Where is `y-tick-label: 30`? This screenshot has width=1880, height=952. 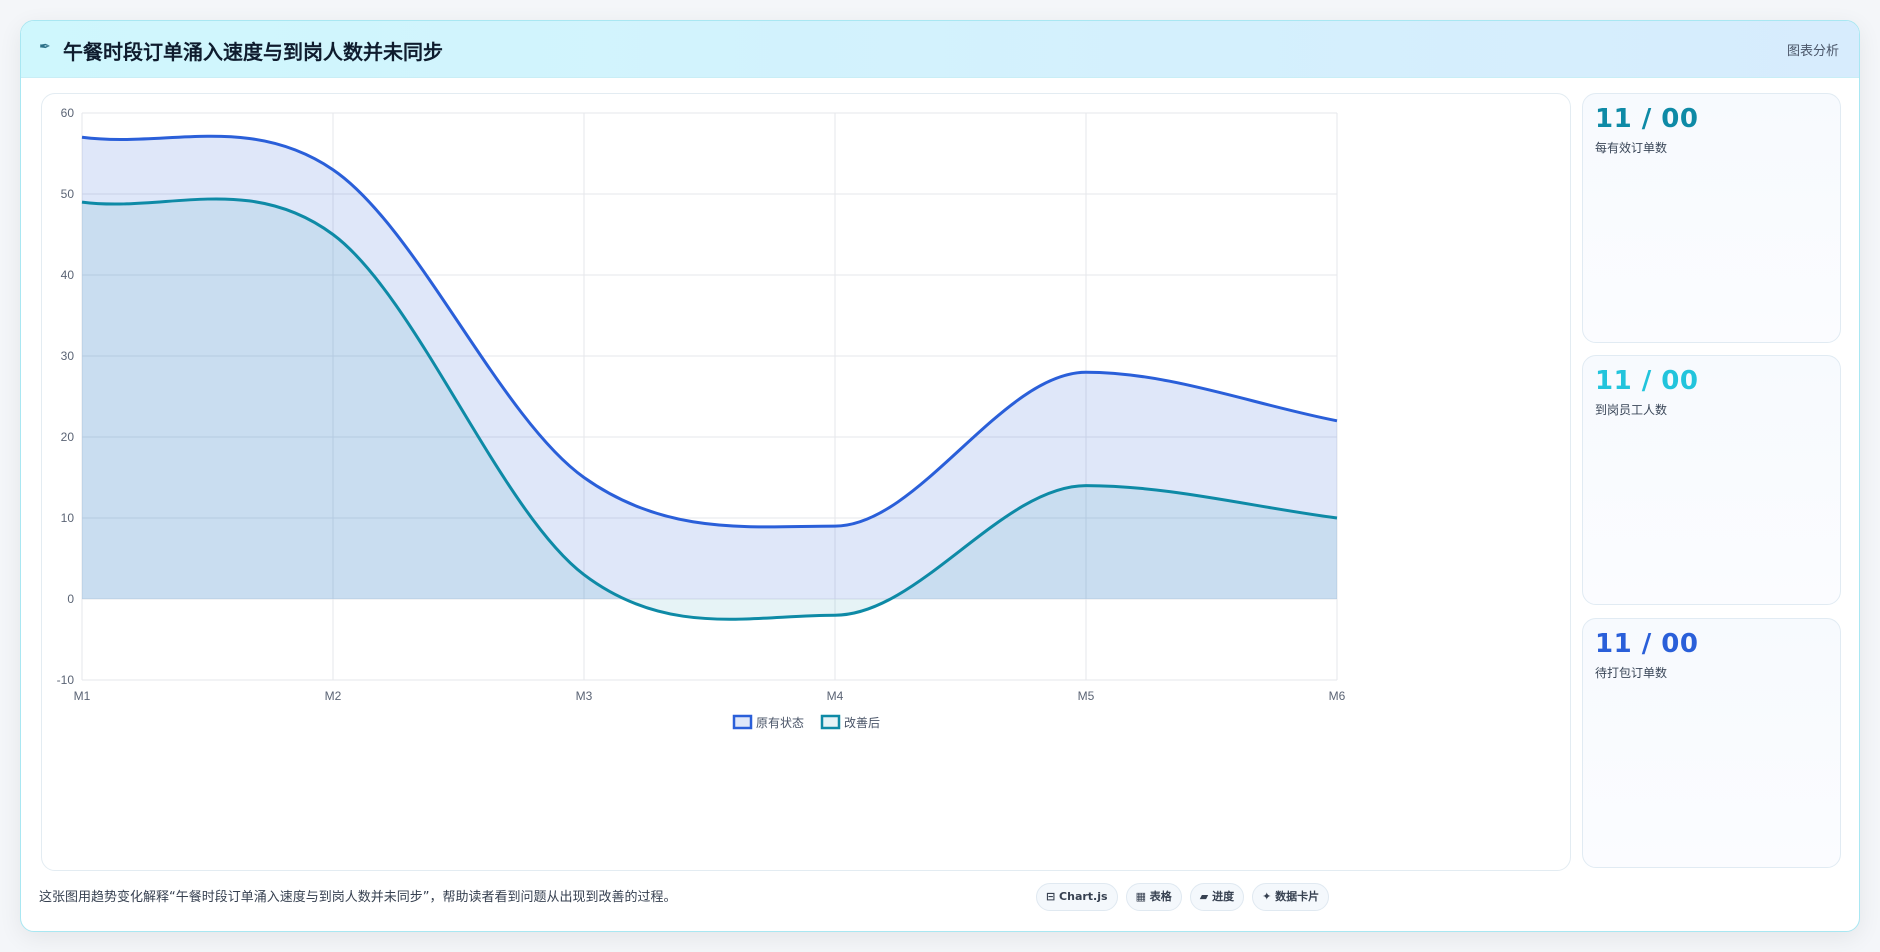 y-tick-label: 30 is located at coordinates (68, 356).